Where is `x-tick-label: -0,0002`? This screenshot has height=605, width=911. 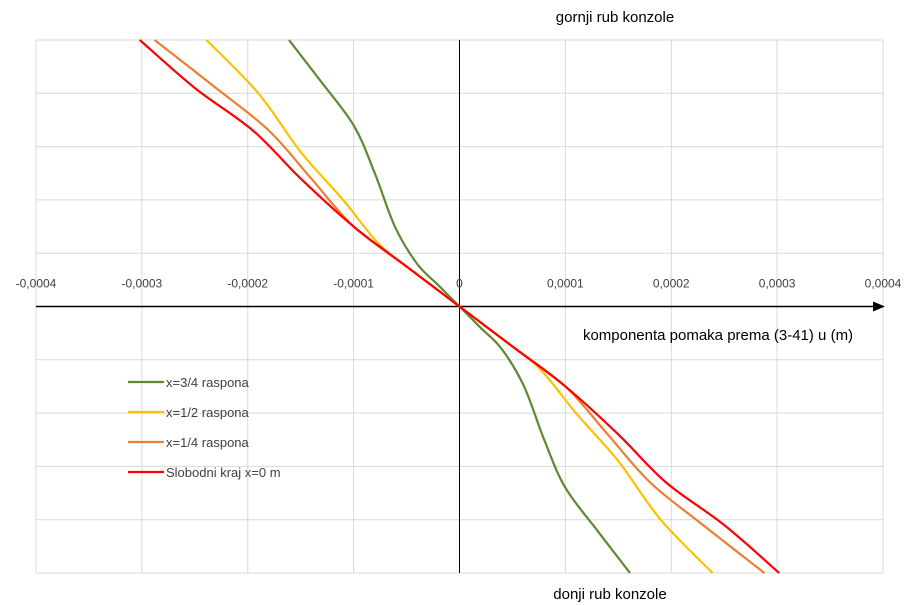
x-tick-label: -0,0002 is located at coordinates (247, 284).